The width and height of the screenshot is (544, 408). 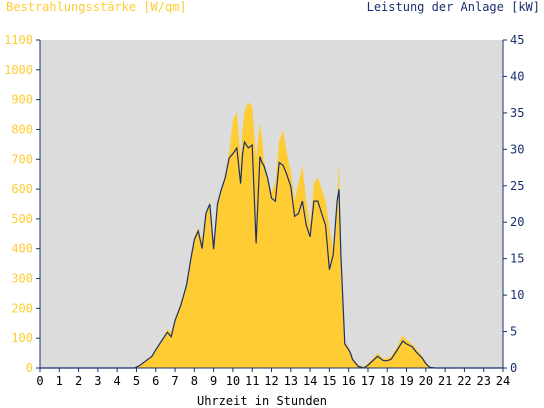 What do you see at coordinates (18, 40) in the screenshot?
I see `left-tick-label: 1100` at bounding box center [18, 40].